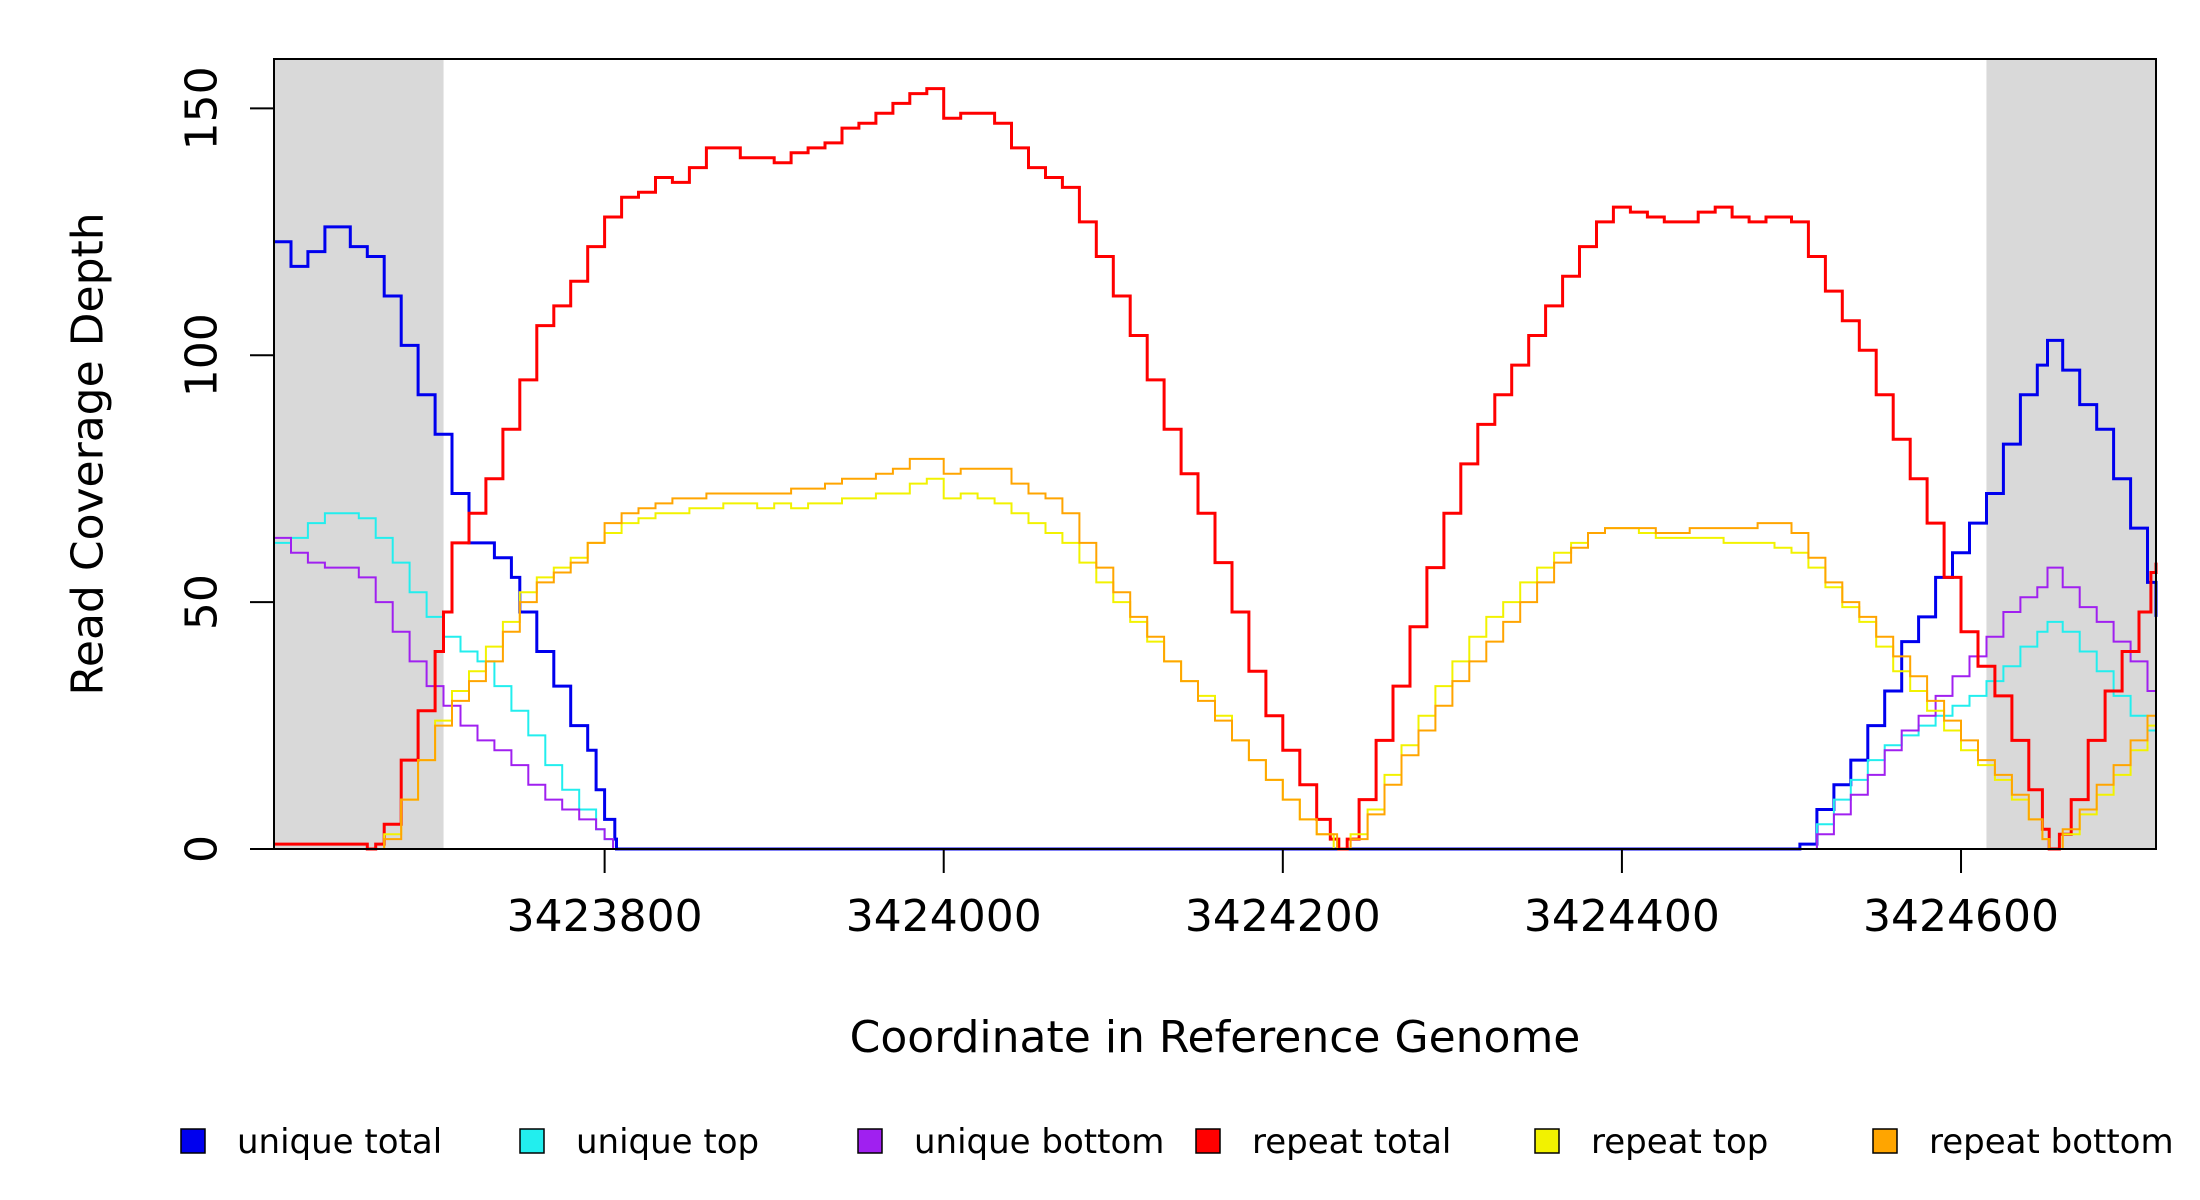 Image resolution: width=2200 pixels, height=1200 pixels. I want to click on y-axis-title: Read Coverage Depth, so click(88, 453).